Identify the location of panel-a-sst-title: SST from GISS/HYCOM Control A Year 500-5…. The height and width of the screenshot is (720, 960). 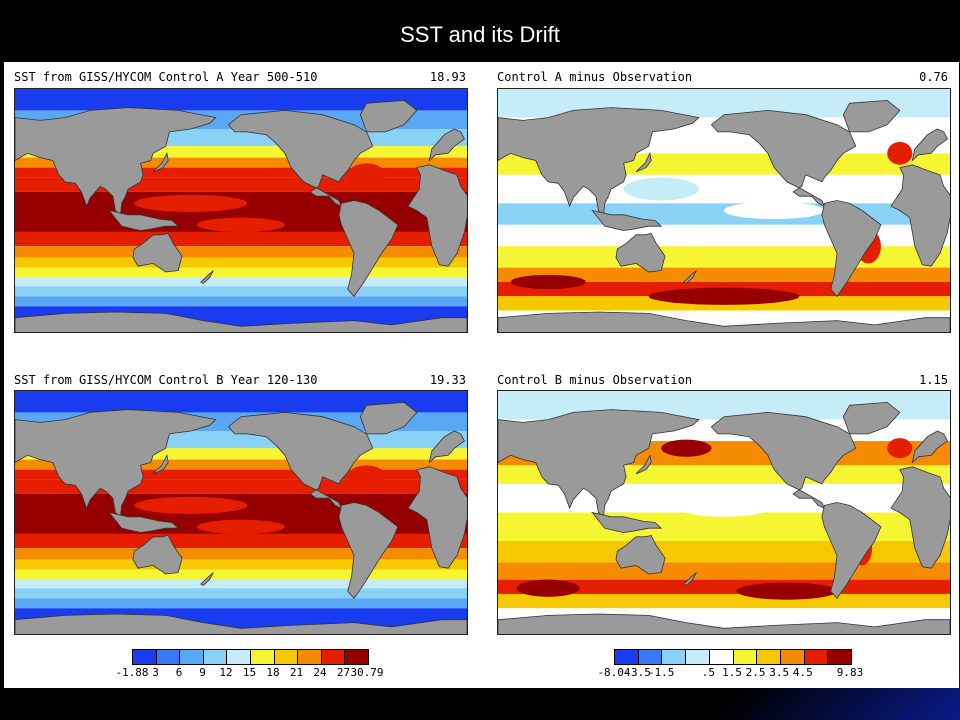
(166, 77).